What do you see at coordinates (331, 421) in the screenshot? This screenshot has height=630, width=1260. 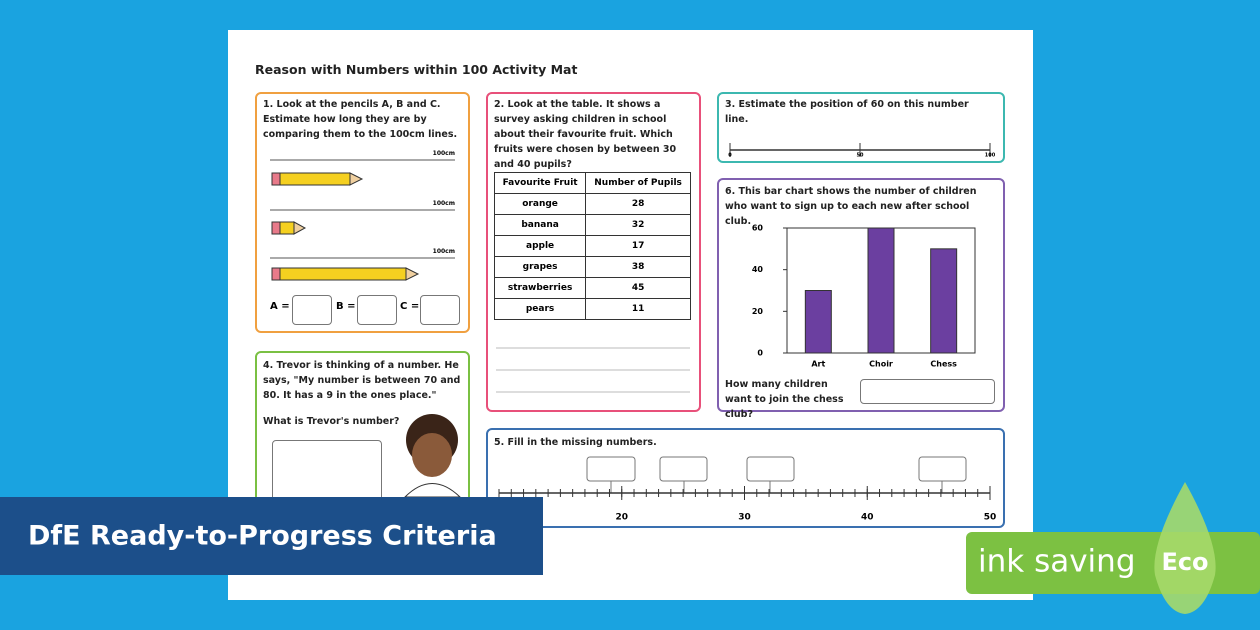 I see `question-text: What is Trevor's number?` at bounding box center [331, 421].